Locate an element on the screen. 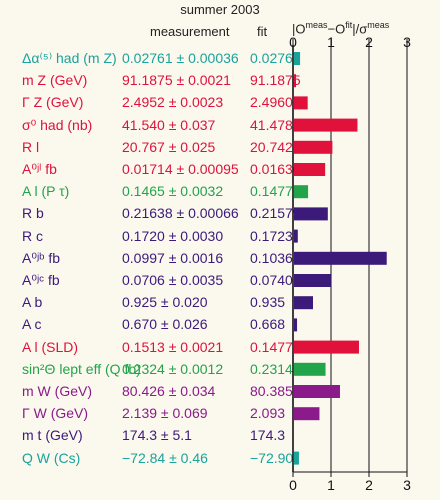  row-label: A l (P τ) is located at coordinates (46, 191).